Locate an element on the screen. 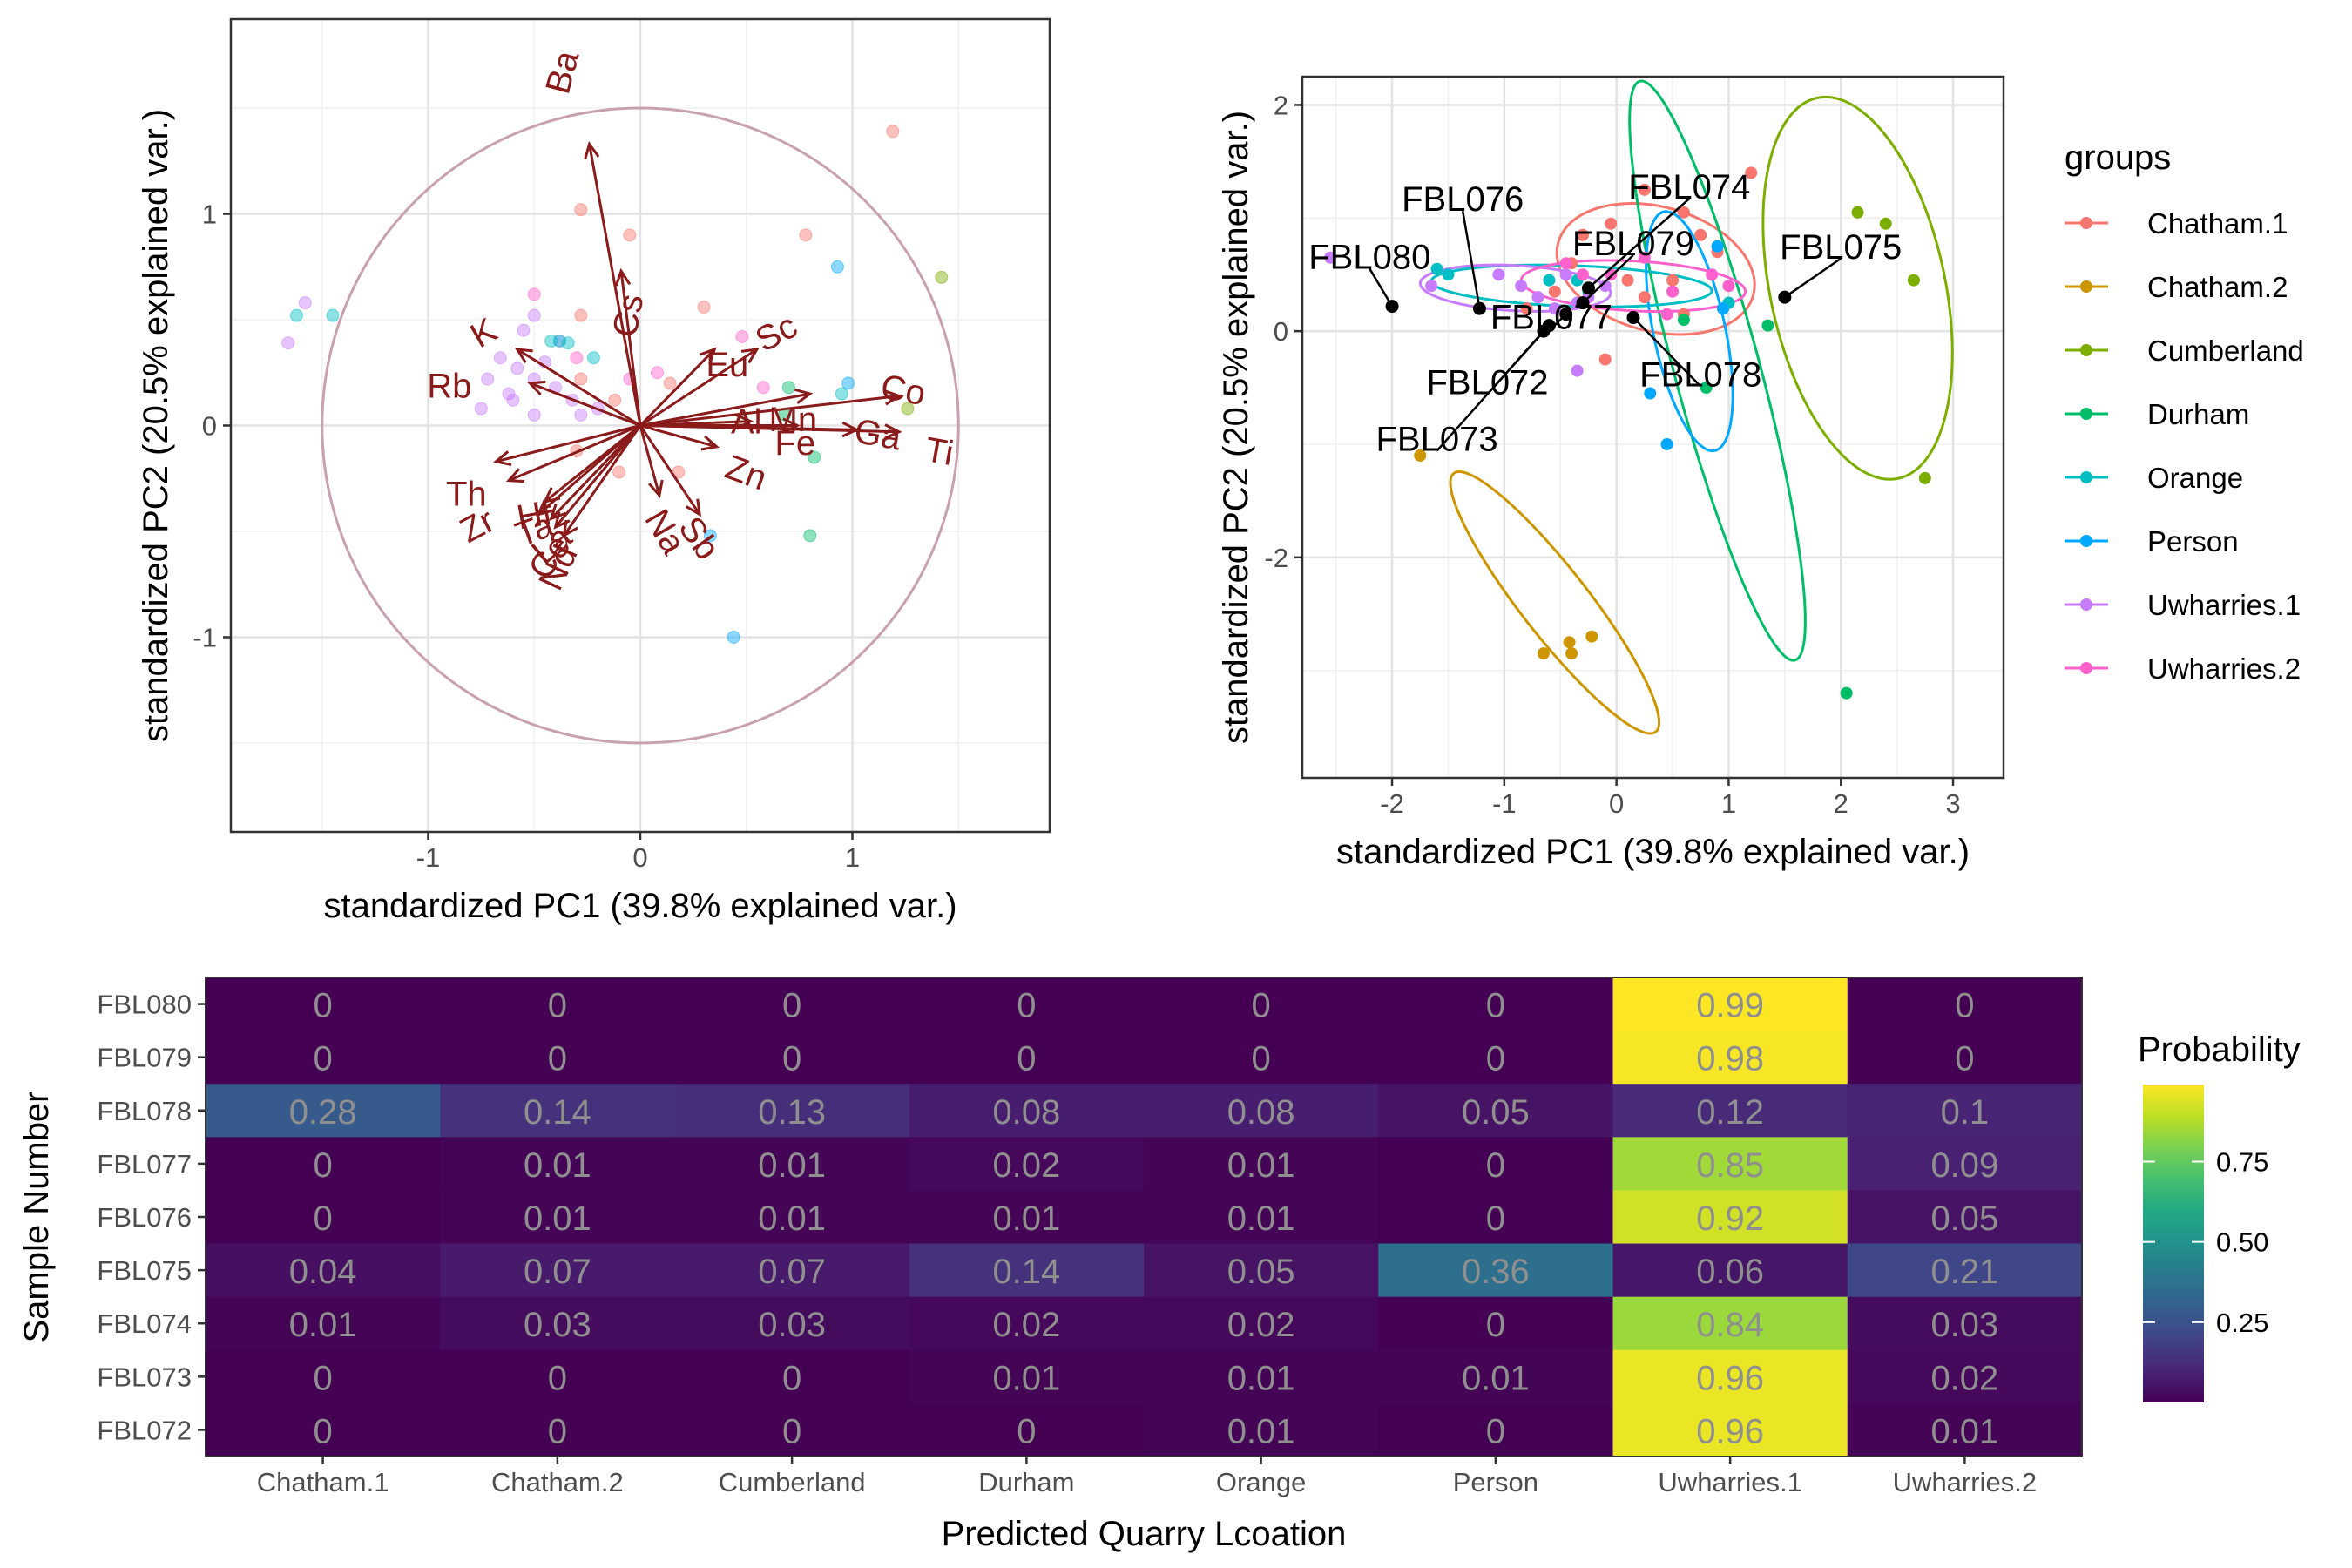 The image size is (2352, 1568). biplot-x-tick-label: 1 is located at coordinates (852, 857).